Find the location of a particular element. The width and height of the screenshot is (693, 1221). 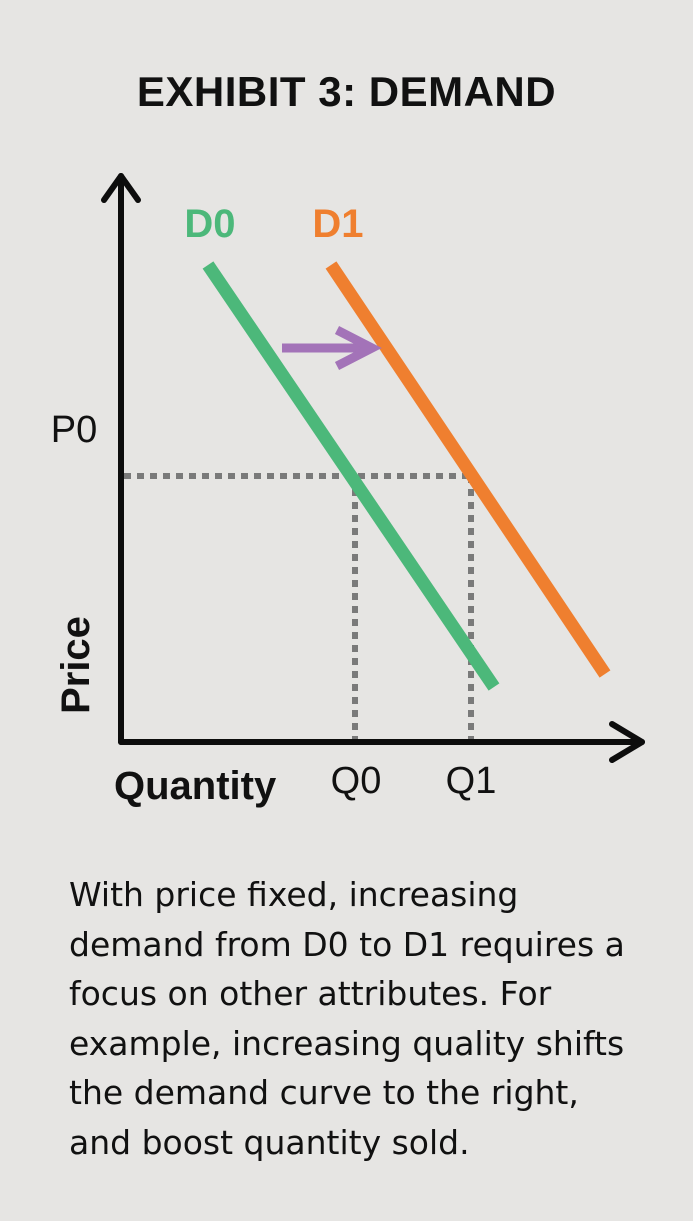

y-axis-label: Price is located at coordinates (76, 665).